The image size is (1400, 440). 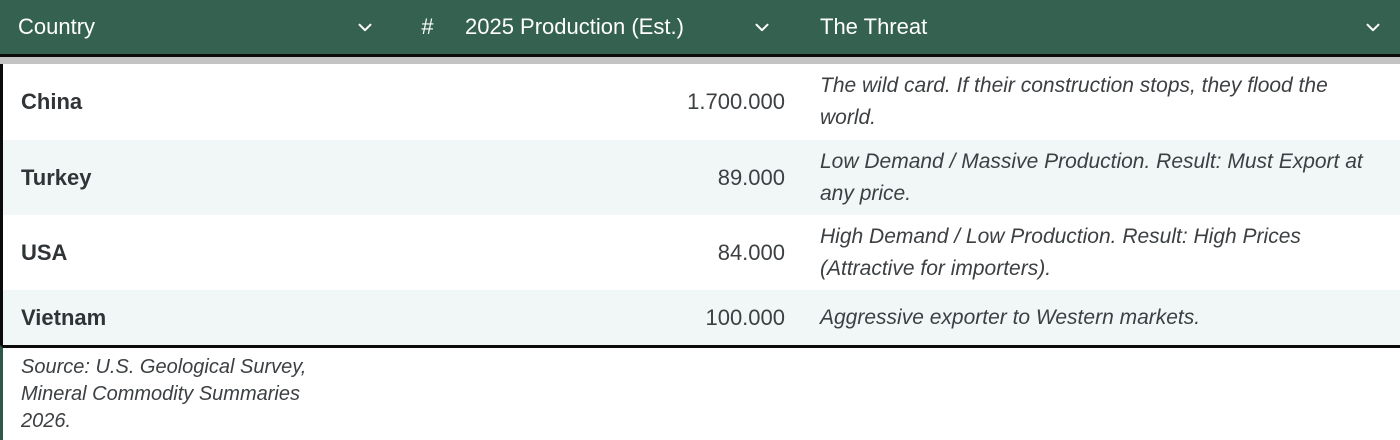 What do you see at coordinates (1060, 252) in the screenshot?
I see `threat-cell: High Demand / Low Production. Result` at bounding box center [1060, 252].